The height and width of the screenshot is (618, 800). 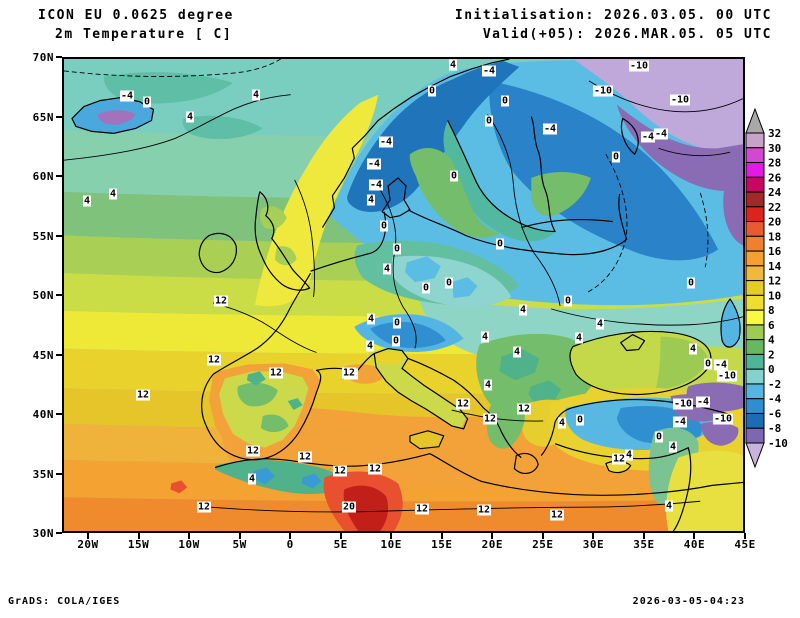 I want to click on variable-title: 2m Temperature [ C], so click(x=144, y=34).